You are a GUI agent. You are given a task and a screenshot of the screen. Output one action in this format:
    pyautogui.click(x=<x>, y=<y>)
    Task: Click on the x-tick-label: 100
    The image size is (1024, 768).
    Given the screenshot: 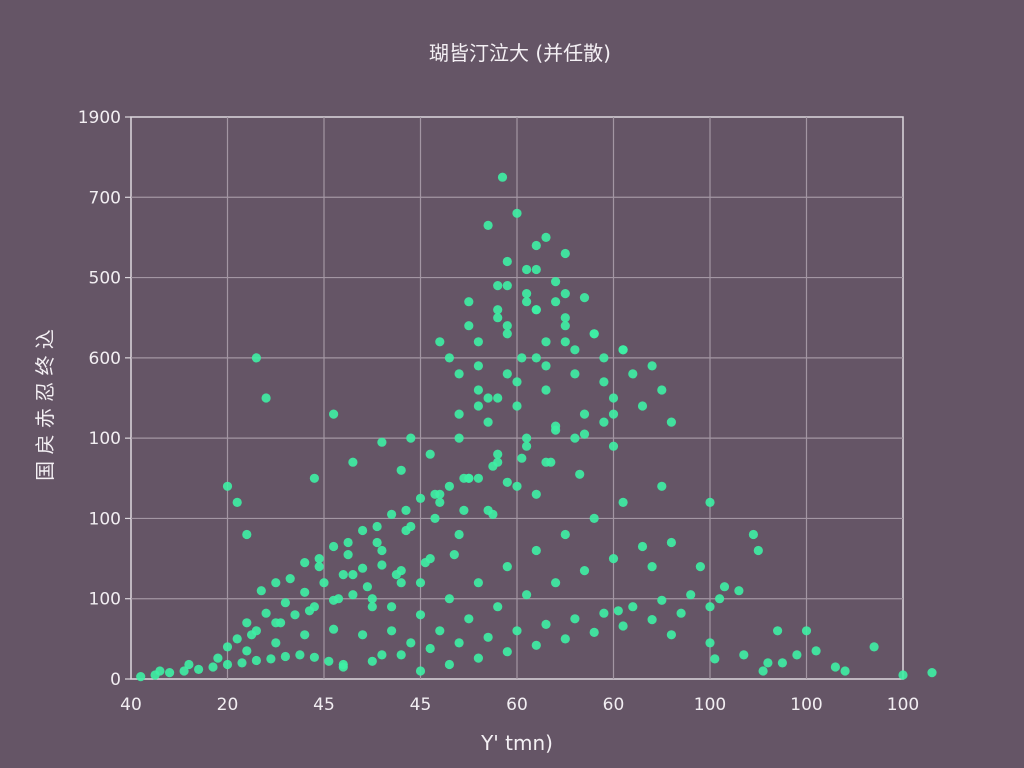 What is the action you would take?
    pyautogui.click(x=806, y=705)
    